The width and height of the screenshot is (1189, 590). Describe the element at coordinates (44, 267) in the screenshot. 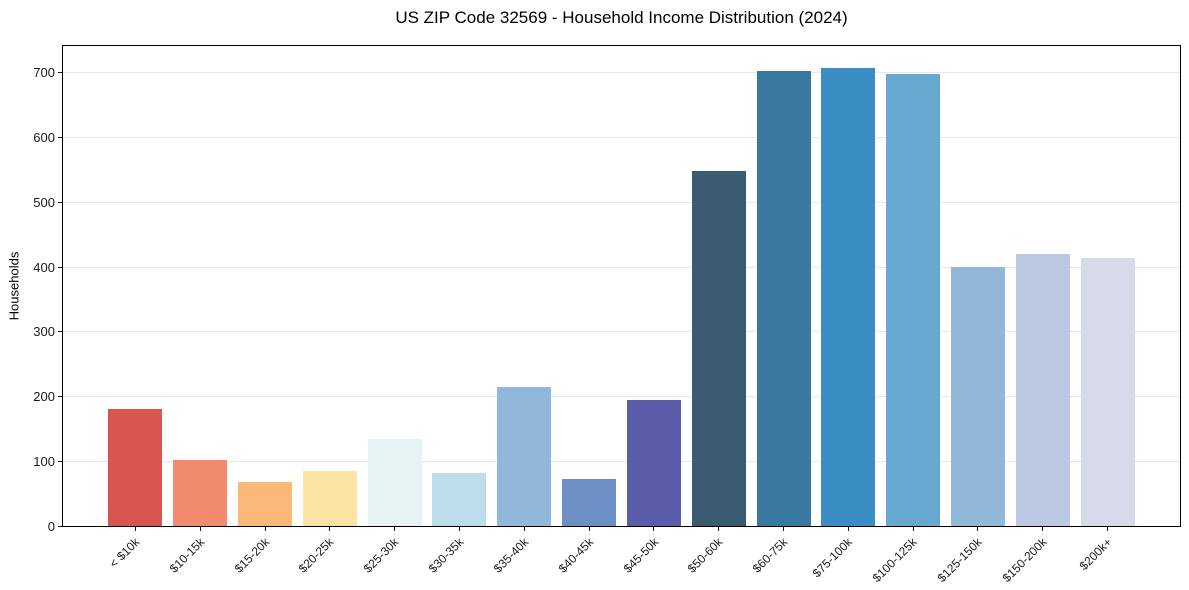

I see `y-tick-label-400: 400` at that location.